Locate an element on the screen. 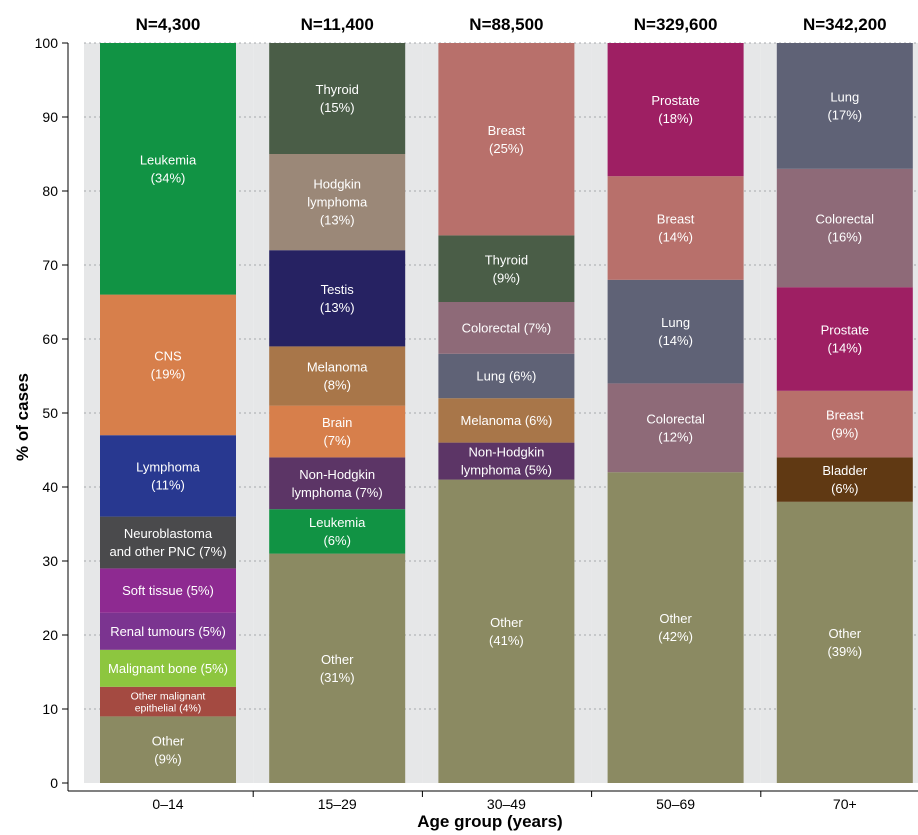 The width and height of the screenshot is (918, 835). segment-label: Soft tissue (5%) is located at coordinates (168, 590).